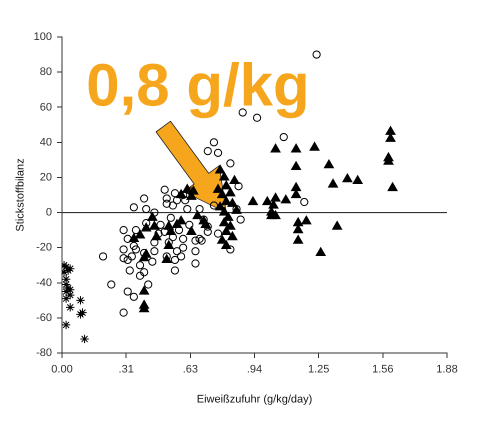  Describe the element at coordinates (44, 318) in the screenshot. I see `y-tick-label: -60` at that location.